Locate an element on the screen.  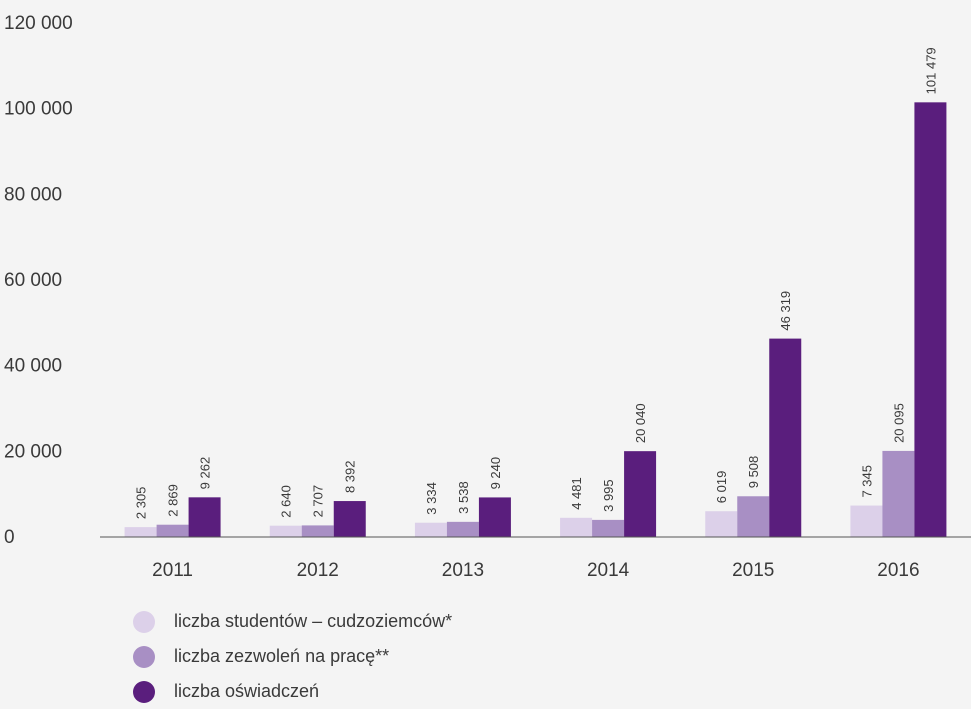
y-tick-label: 80 000 is located at coordinates (33, 194).